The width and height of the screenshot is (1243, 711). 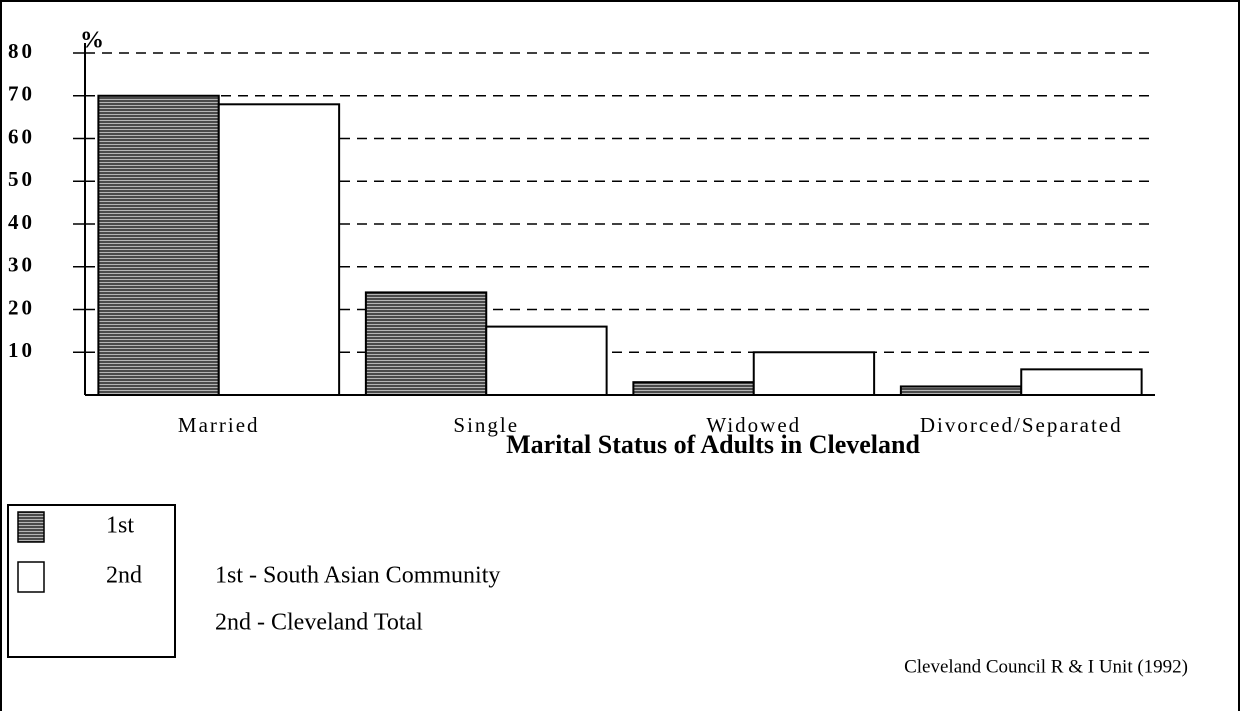 I want to click on y-tick-label: 50, so click(x=21, y=179).